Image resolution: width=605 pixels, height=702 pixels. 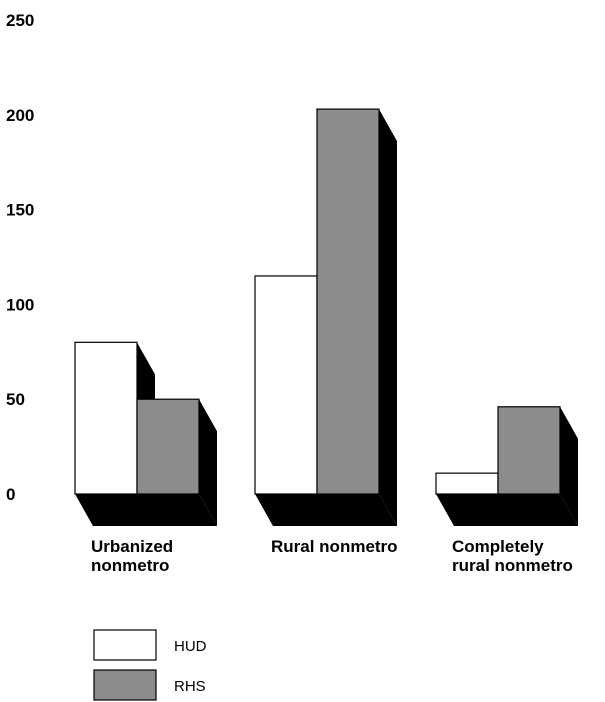 I want to click on y-tick-label: 0, so click(x=10, y=494).